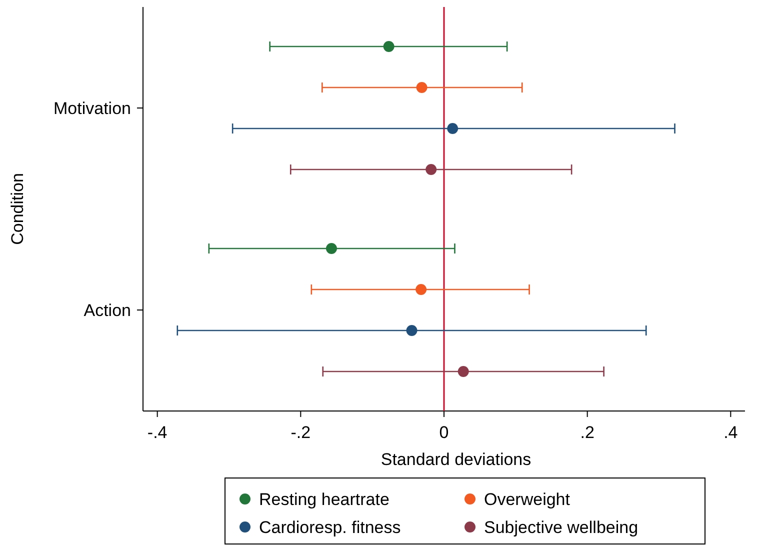 The width and height of the screenshot is (761, 546). Describe the element at coordinates (107, 310) in the screenshot. I see `y-tick-label: Action` at that location.